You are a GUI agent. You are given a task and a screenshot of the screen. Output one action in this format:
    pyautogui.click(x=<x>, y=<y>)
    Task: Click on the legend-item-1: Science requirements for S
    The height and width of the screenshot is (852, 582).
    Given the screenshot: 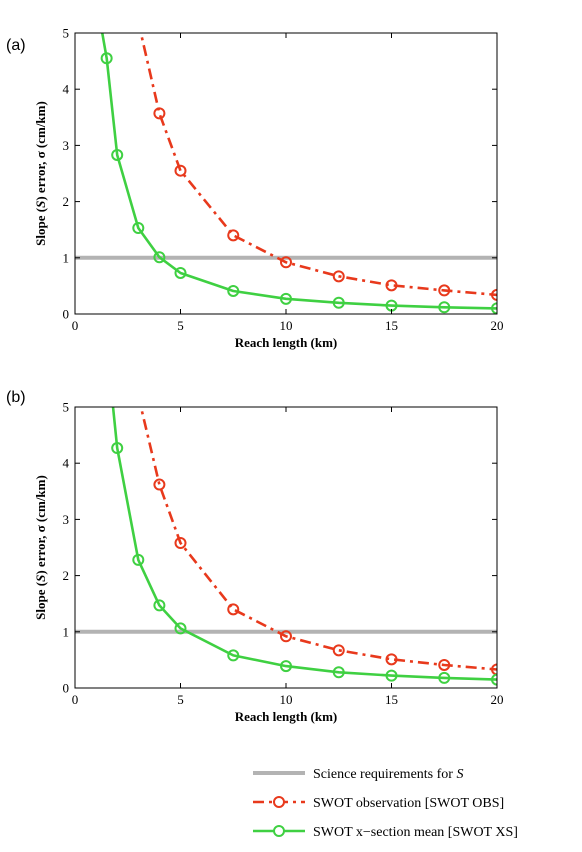 What is the action you would take?
    pyautogui.click(x=358, y=774)
    